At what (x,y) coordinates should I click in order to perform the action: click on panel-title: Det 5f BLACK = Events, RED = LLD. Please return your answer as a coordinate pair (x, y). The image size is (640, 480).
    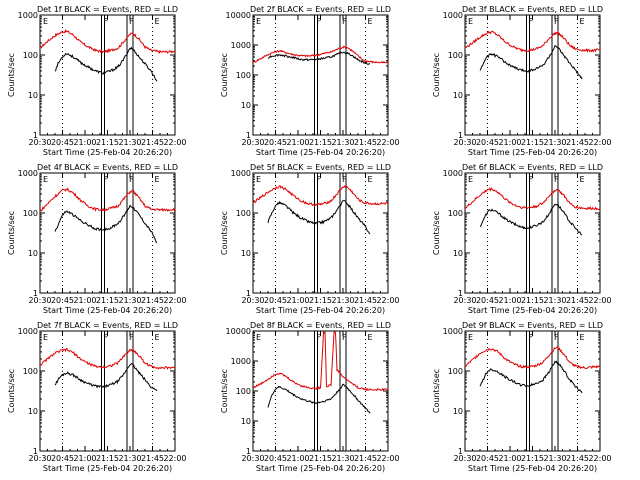
    Looking at the image, I should click on (320, 167).